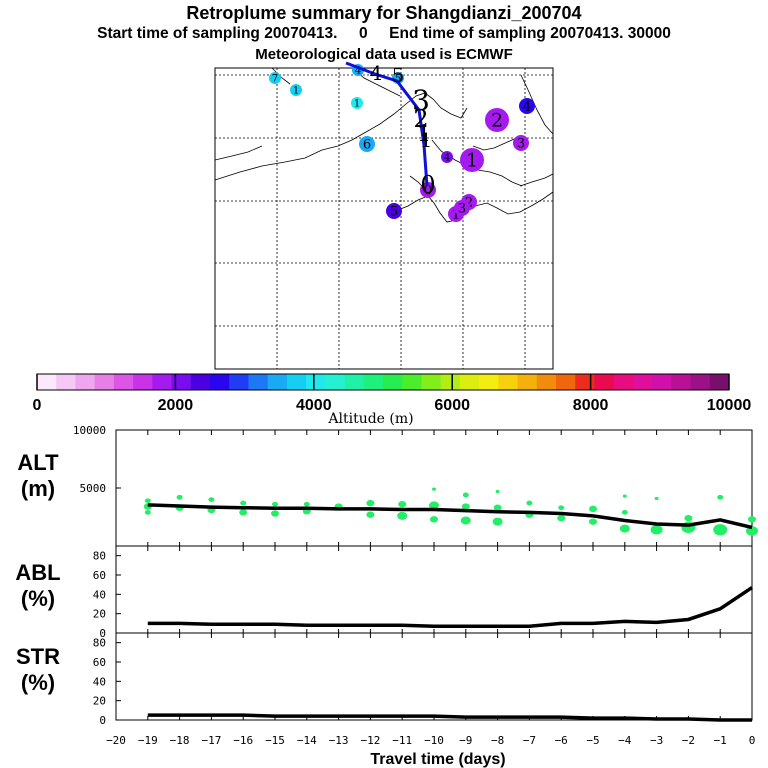 The height and width of the screenshot is (768, 768). I want to click on colorbar-tick-marks, so click(383, 382).